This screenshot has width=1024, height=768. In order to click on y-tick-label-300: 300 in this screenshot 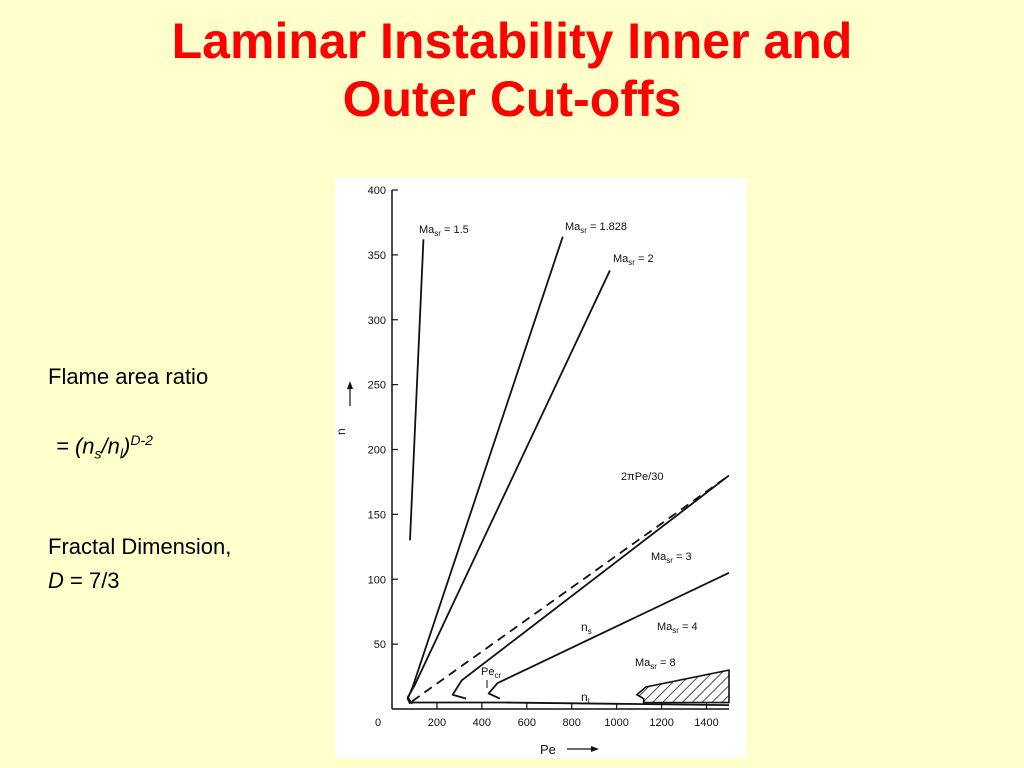, I will do `click(377, 321)`.